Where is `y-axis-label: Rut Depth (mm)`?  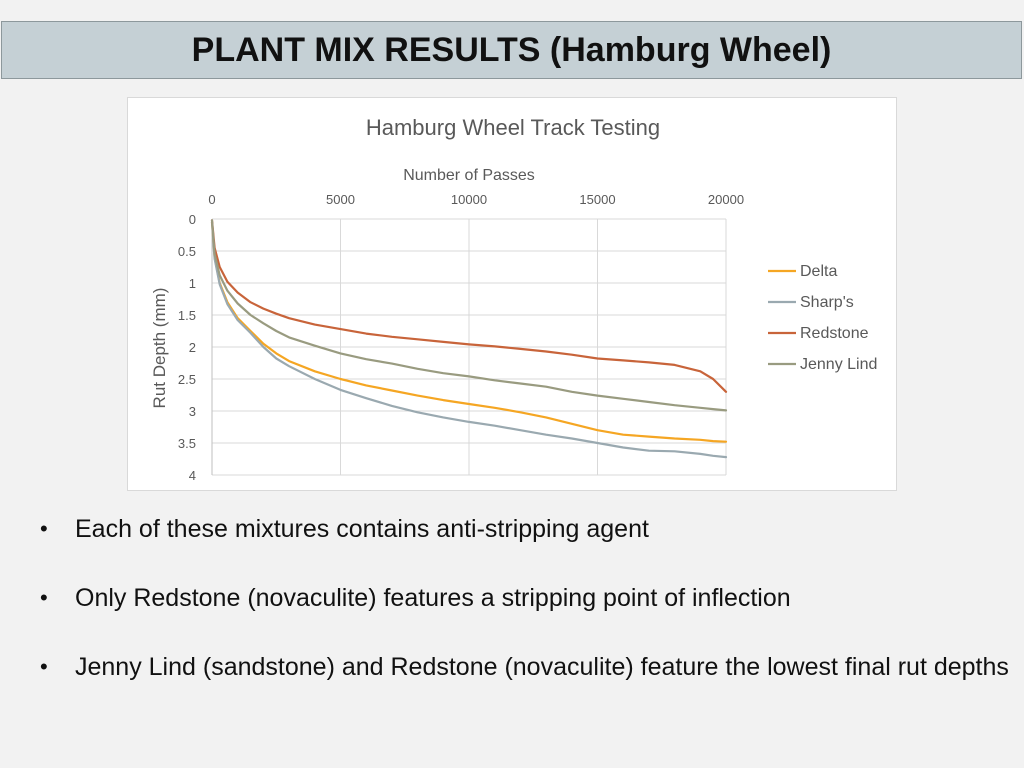 y-axis-label: Rut Depth (mm) is located at coordinates (159, 348).